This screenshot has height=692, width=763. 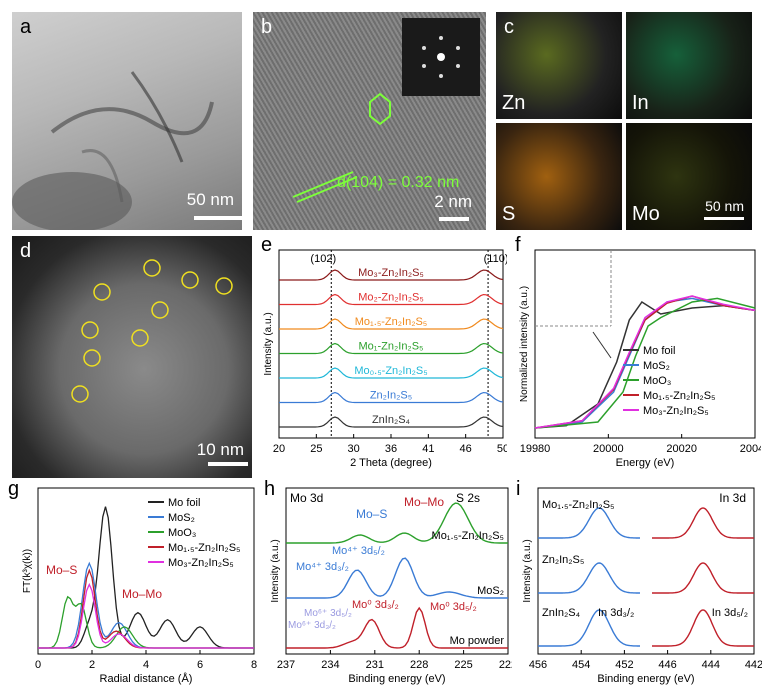 What do you see at coordinates (26, 251) in the screenshot?
I see `panel-label-d: d` at bounding box center [26, 251].